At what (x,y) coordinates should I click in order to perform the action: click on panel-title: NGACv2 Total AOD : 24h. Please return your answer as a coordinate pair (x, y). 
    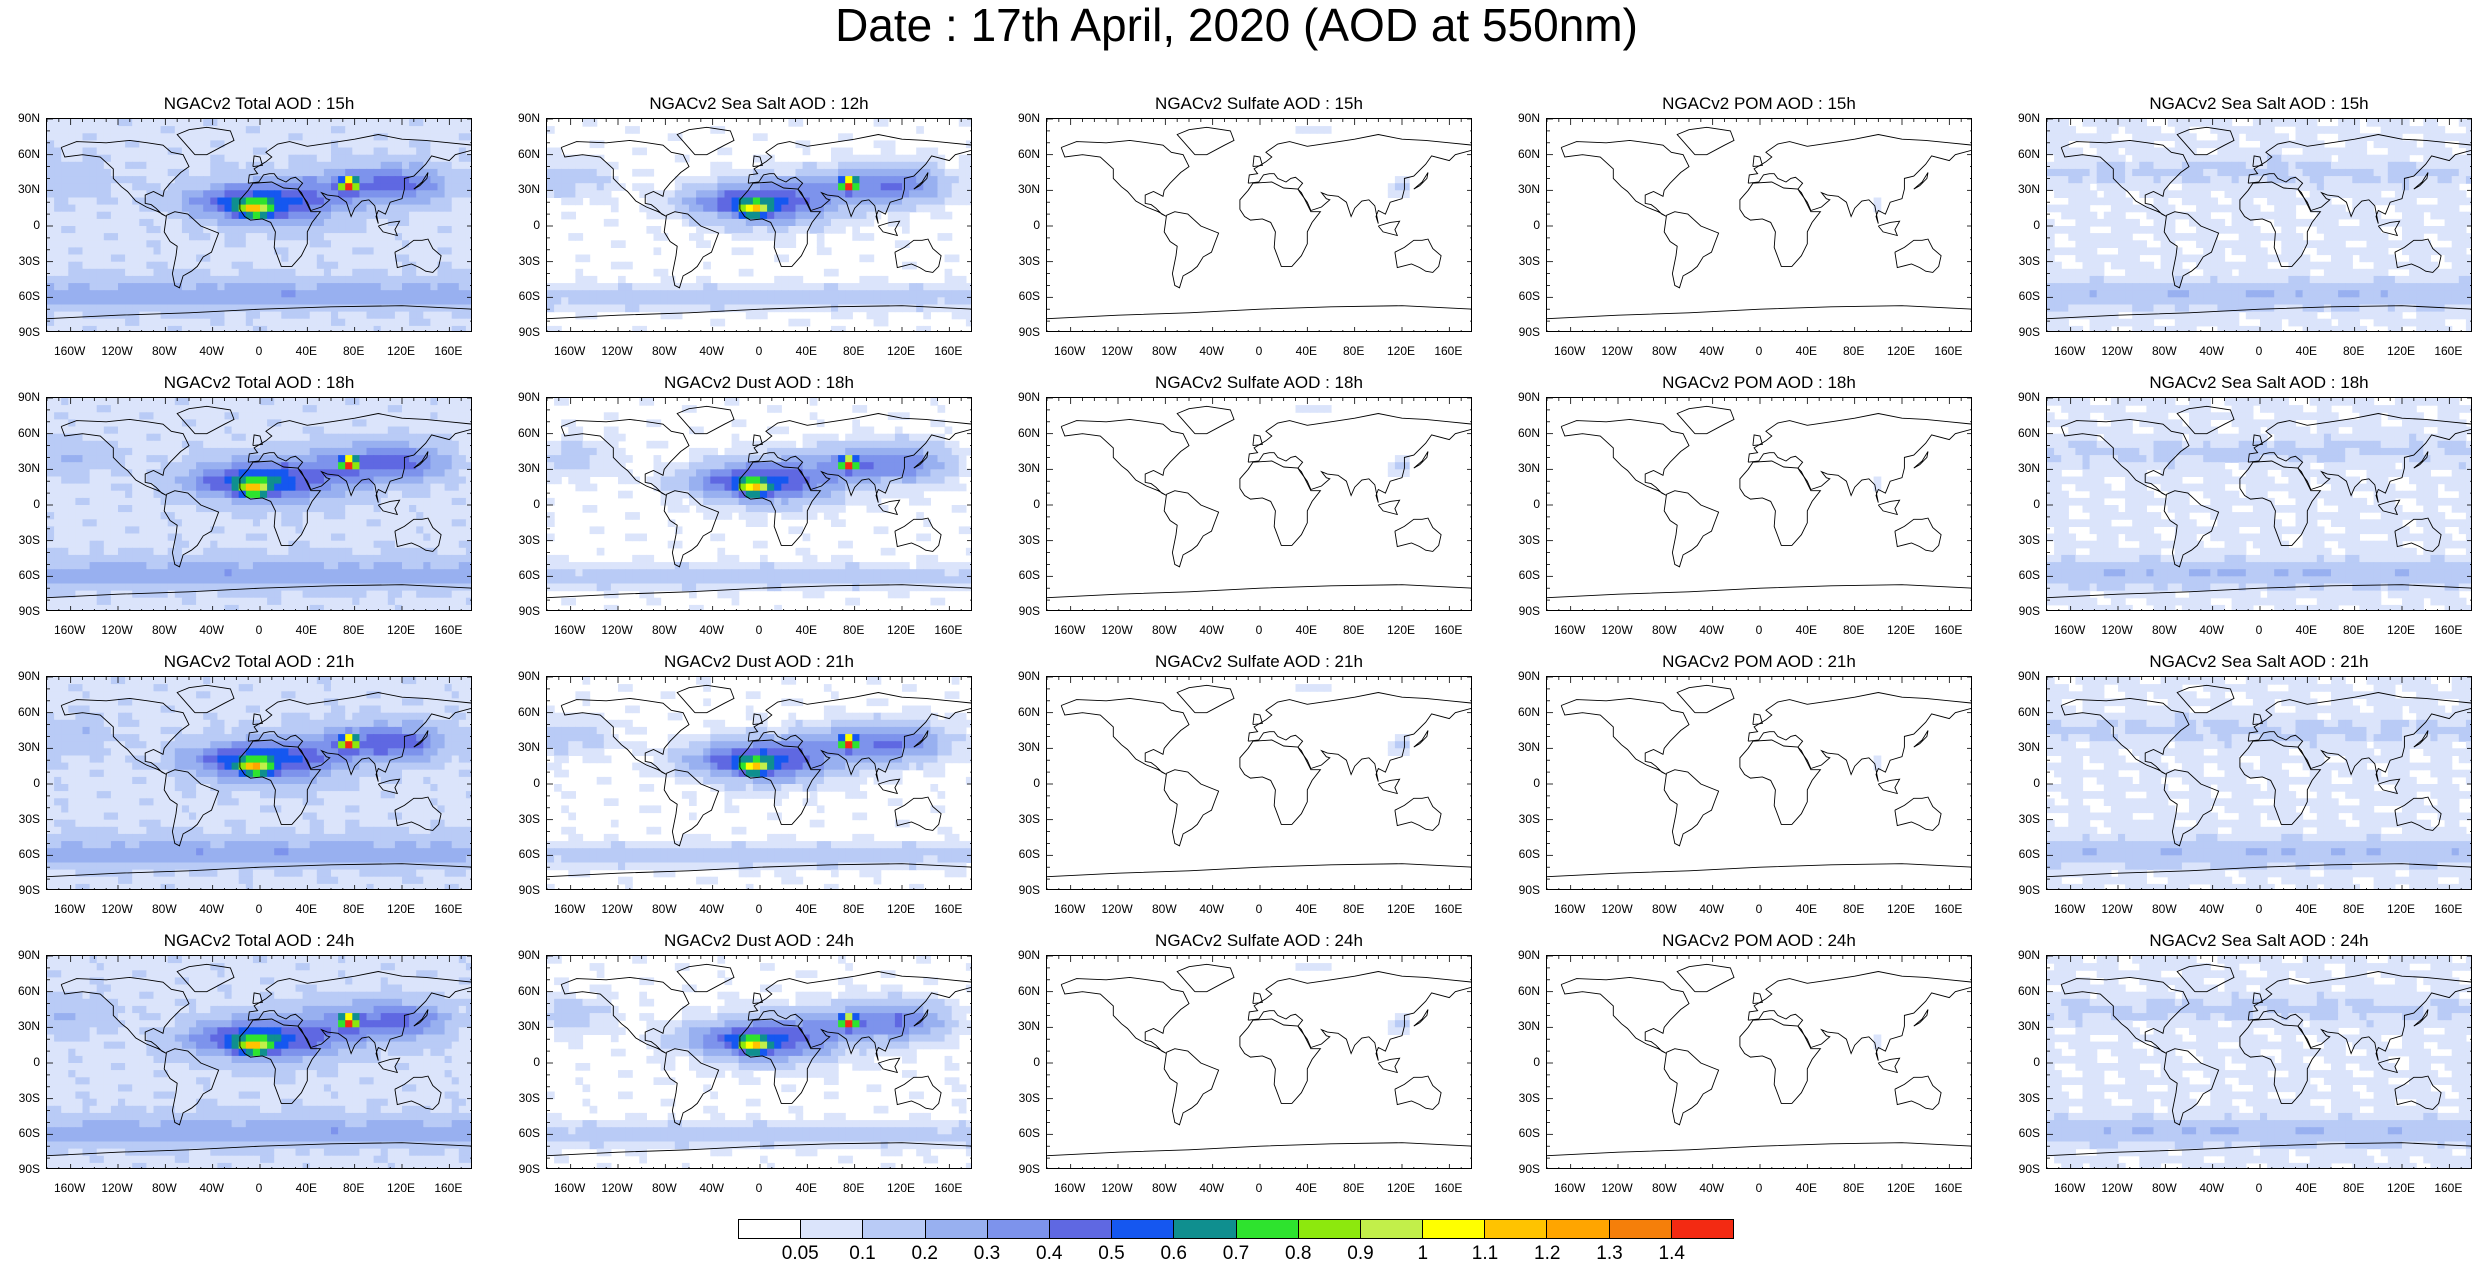
    Looking at the image, I should click on (259, 941).